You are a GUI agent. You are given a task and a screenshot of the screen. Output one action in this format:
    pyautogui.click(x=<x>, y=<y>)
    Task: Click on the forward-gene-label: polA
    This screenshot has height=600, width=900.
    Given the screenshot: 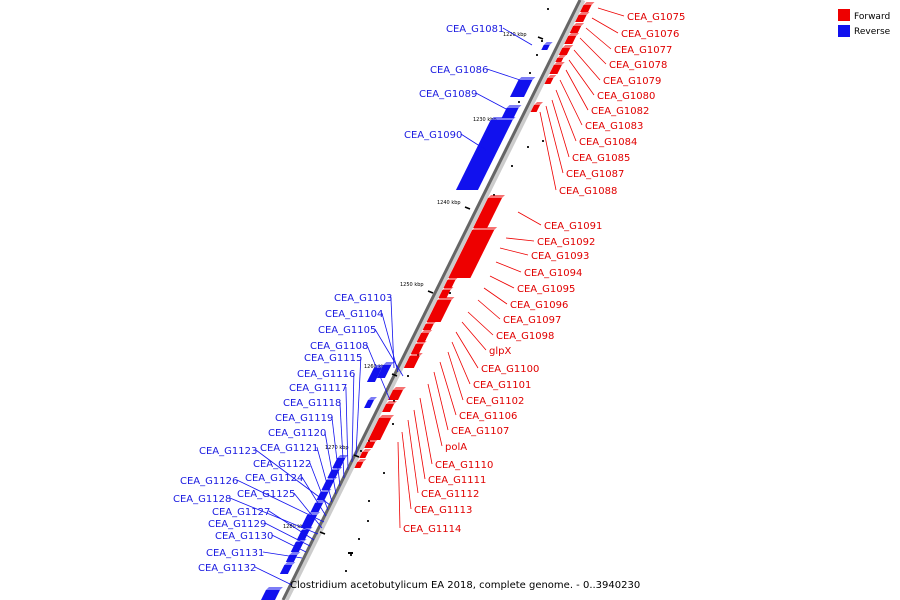 What is the action you would take?
    pyautogui.click(x=456, y=447)
    